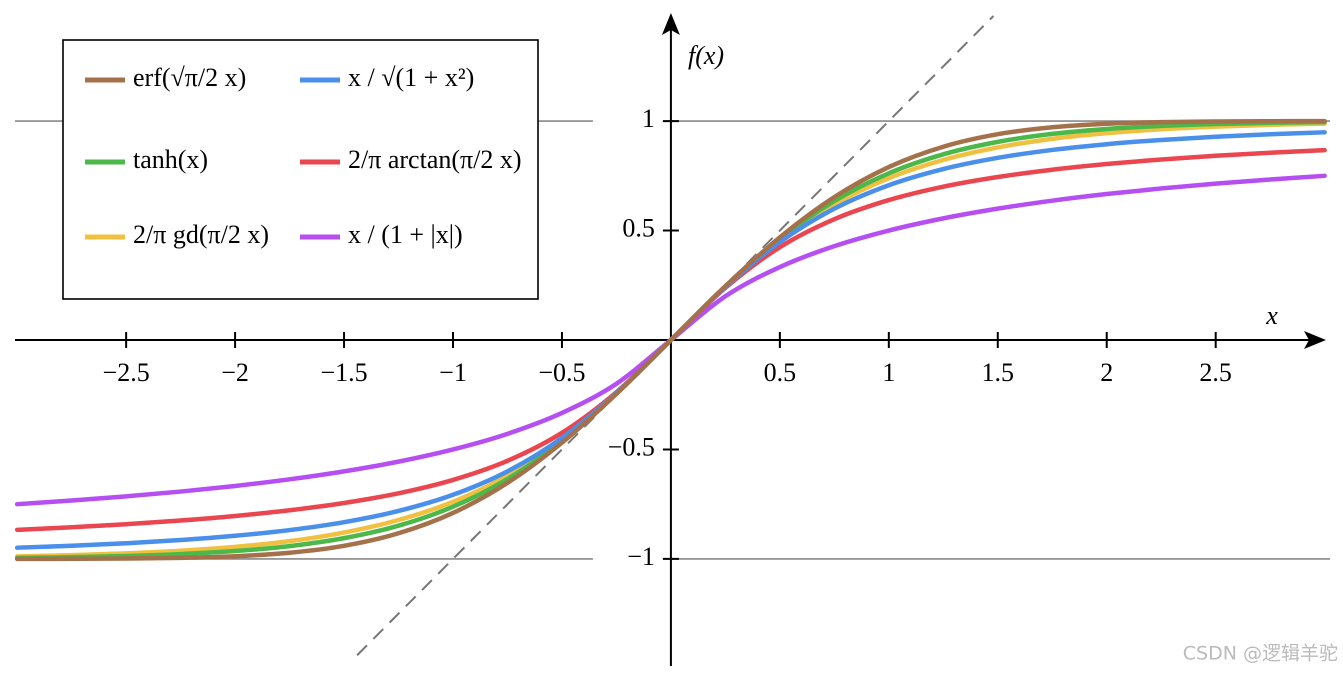 The height and width of the screenshot is (675, 1343). What do you see at coordinates (638, 228) in the screenshot?
I see `y-tick-label: 0.5` at bounding box center [638, 228].